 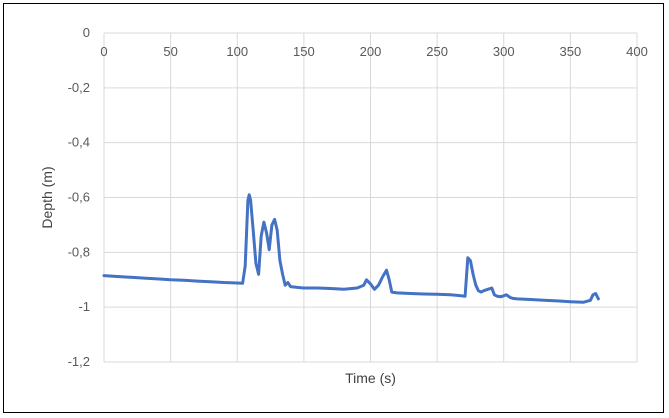 What do you see at coordinates (571, 51) in the screenshot?
I see `x-tick-label: 350` at bounding box center [571, 51].